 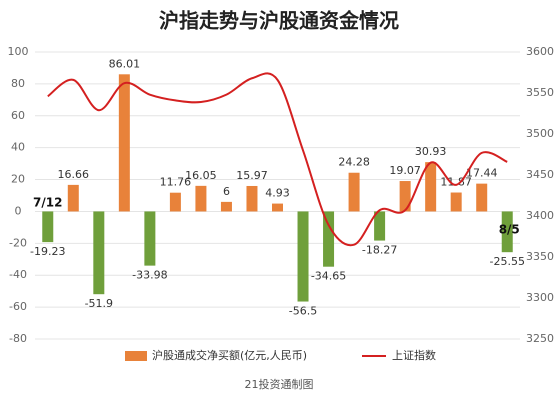 What do you see at coordinates (201, 175) in the screenshot?
I see `data-label: 16.05` at bounding box center [201, 175].